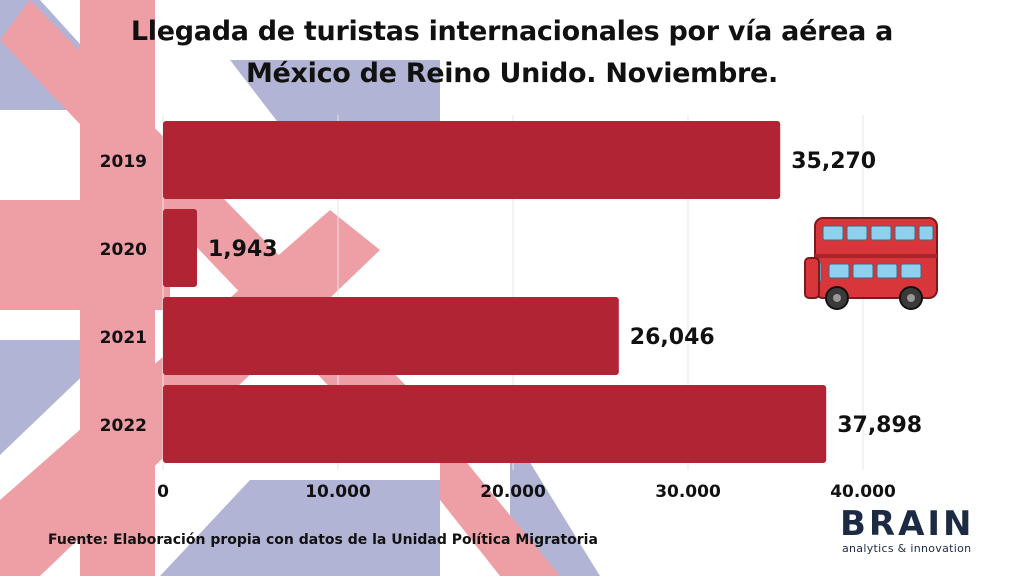  Describe the element at coordinates (512, 73) in the screenshot. I see `chart-title-line-2: México de Reino Unido. Noviembre.` at that location.